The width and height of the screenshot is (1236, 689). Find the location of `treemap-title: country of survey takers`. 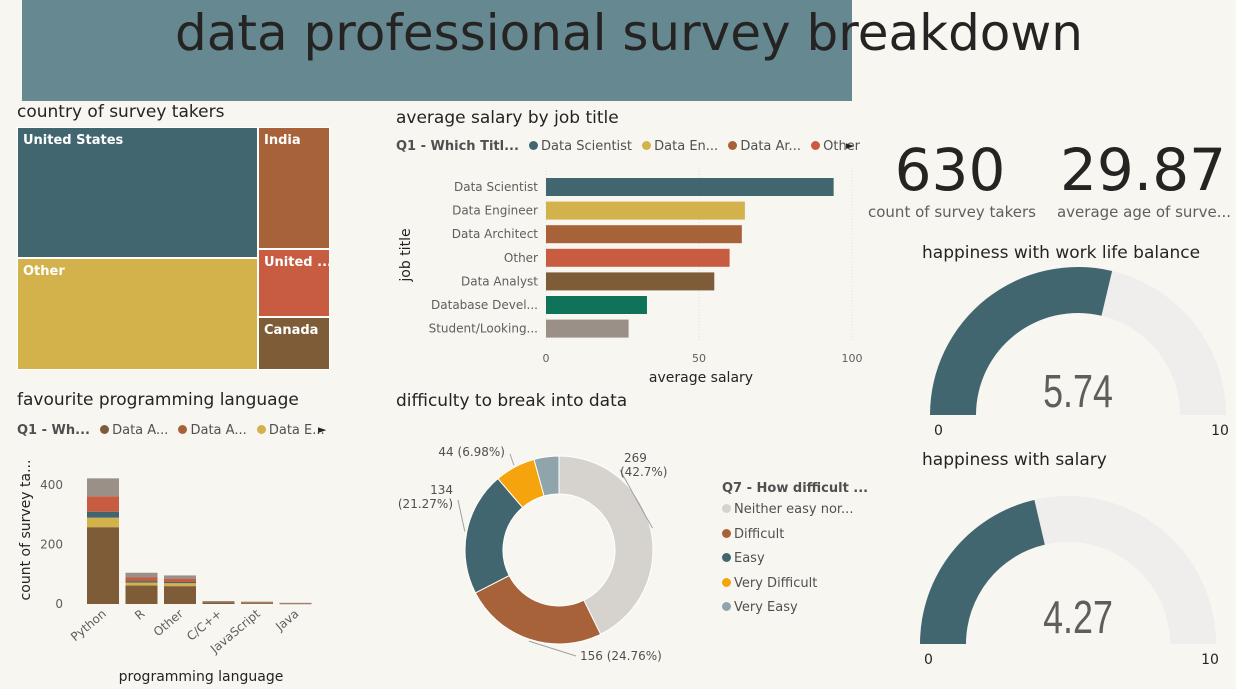

treemap-title: country of survey takers is located at coordinates (121, 112).